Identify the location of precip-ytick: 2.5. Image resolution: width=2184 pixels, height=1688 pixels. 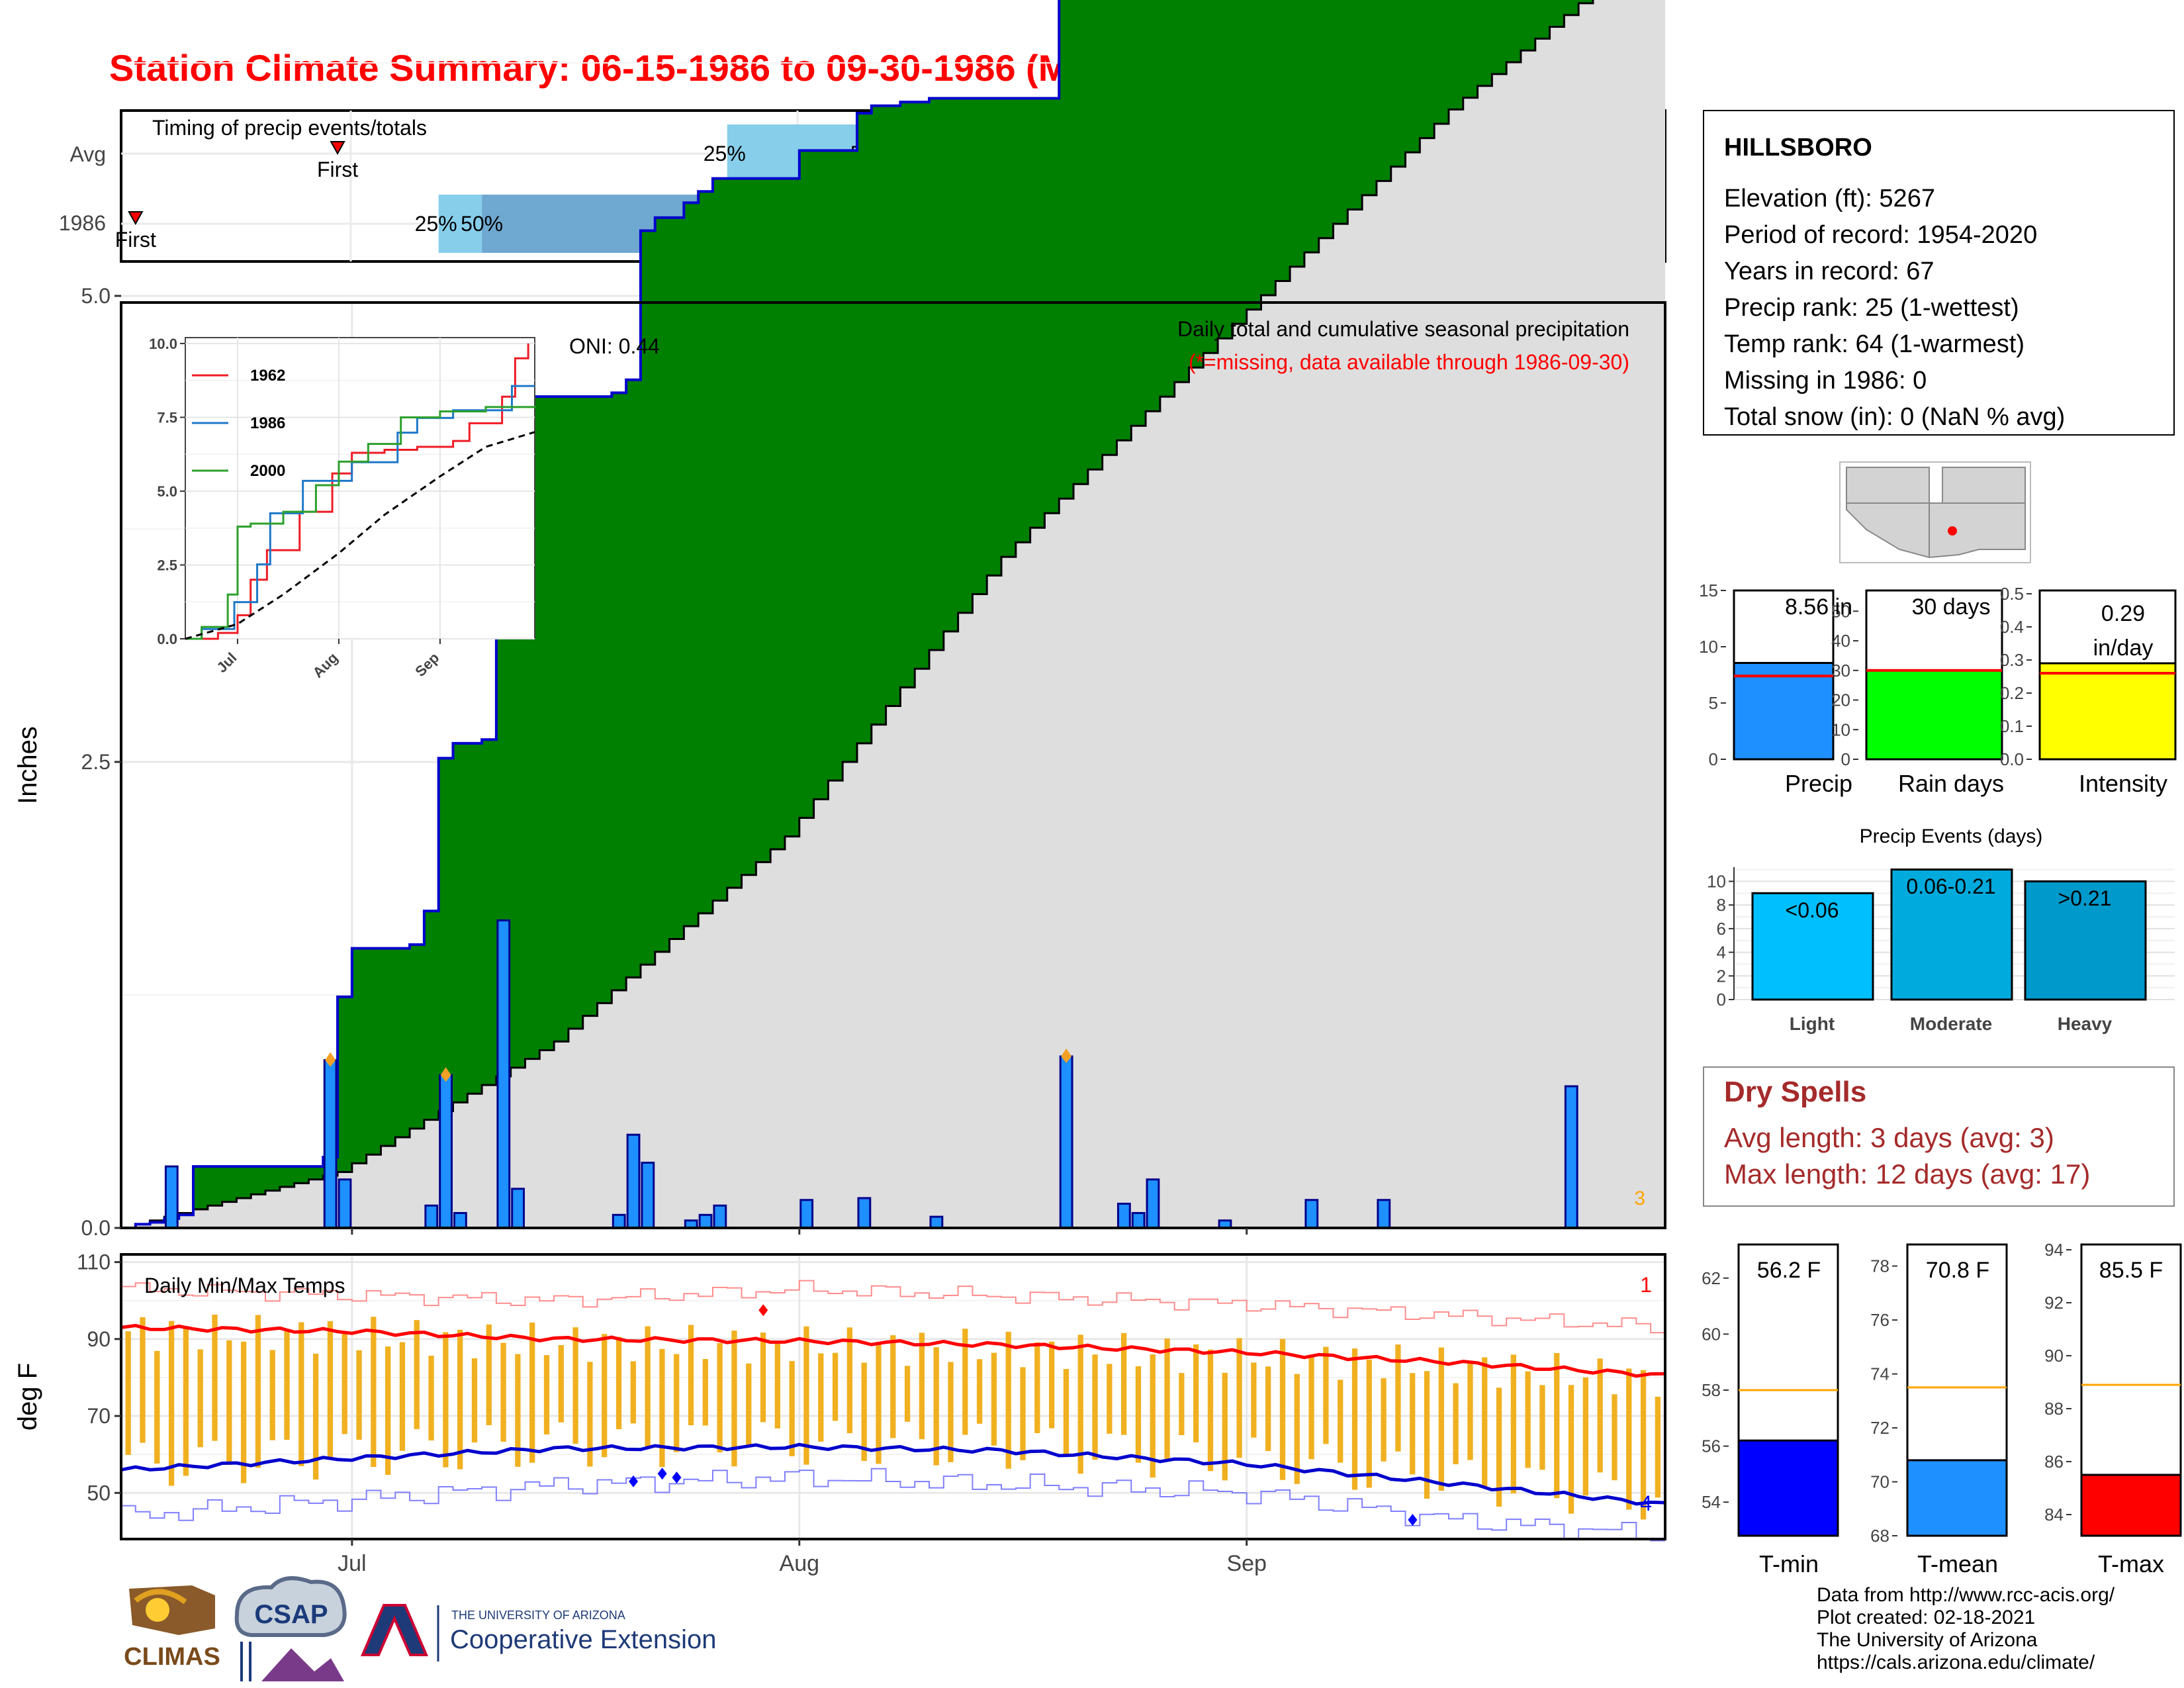
(96, 762).